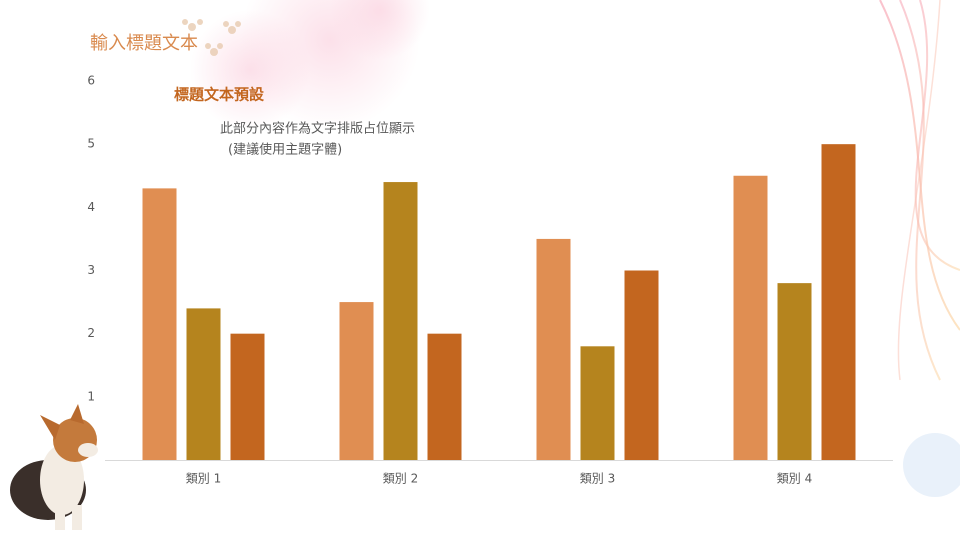 This screenshot has width=960, height=540. Describe the element at coordinates (91, 81) in the screenshot. I see `y-tick-label: 6` at that location.